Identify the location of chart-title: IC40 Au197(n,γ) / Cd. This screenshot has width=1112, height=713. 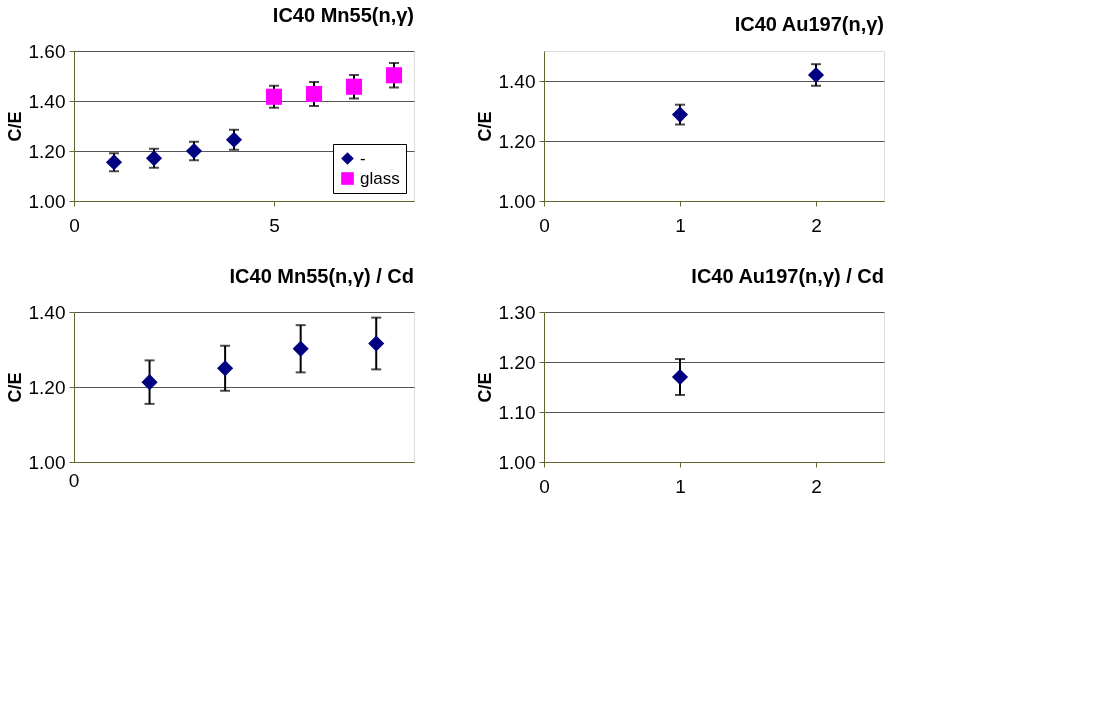
(787, 276).